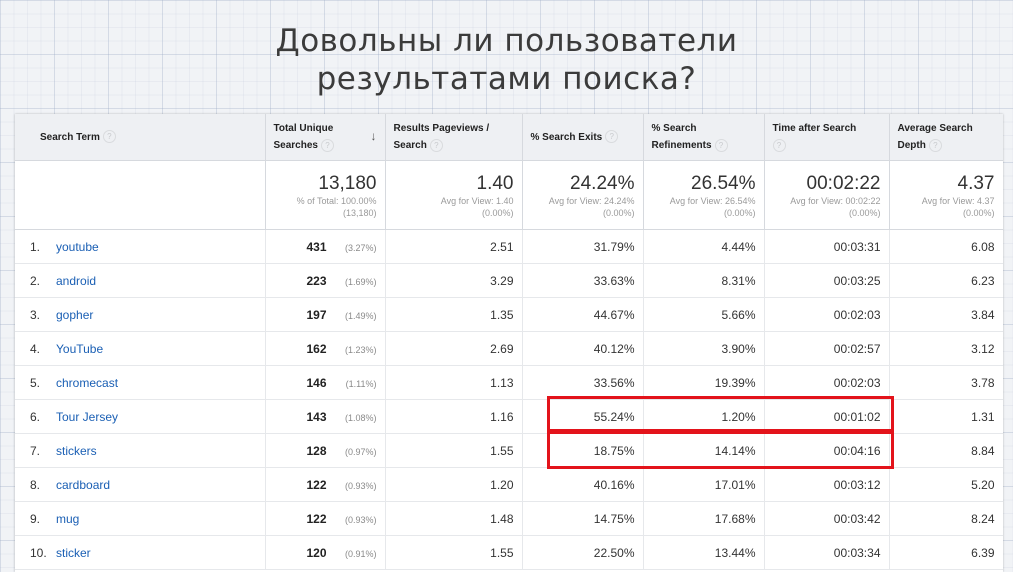 This screenshot has height=572, width=1013. I want to click on total-unique-searches-cell: 143 (1.08%), so click(325, 416).